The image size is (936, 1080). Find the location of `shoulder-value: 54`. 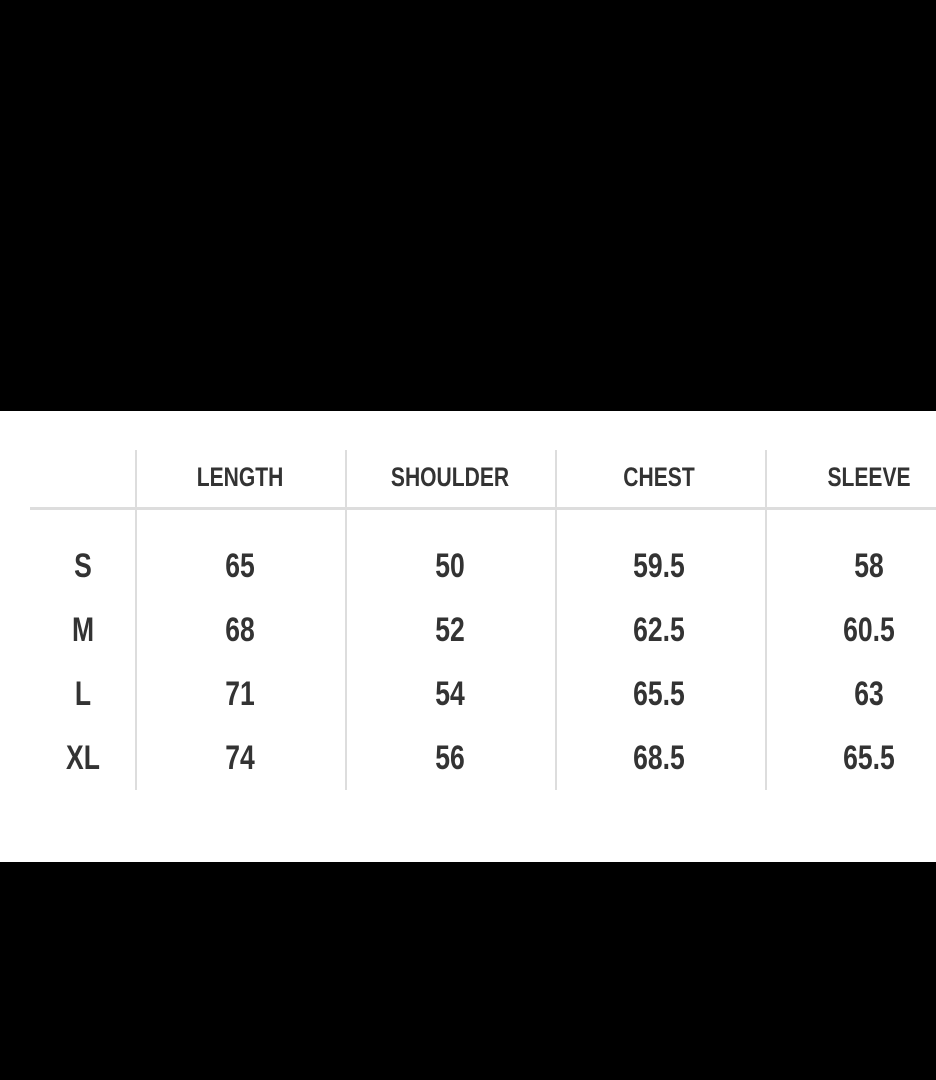

shoulder-value: 54 is located at coordinates (450, 694).